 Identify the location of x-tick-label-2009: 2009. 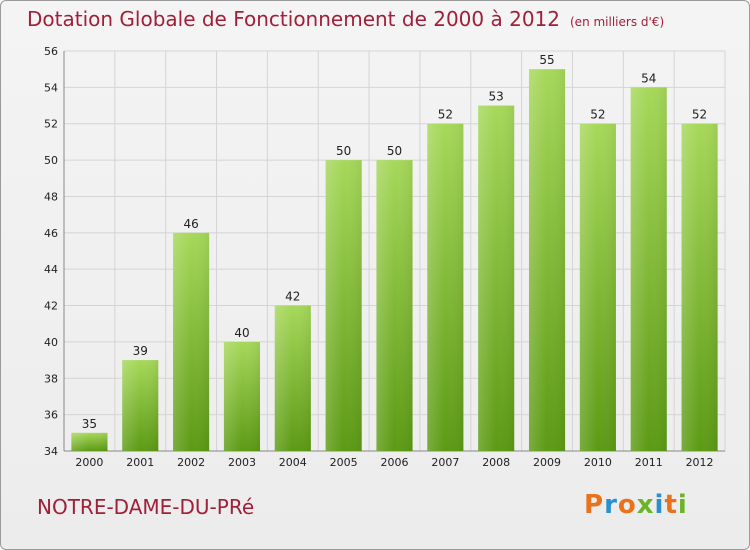
(547, 462).